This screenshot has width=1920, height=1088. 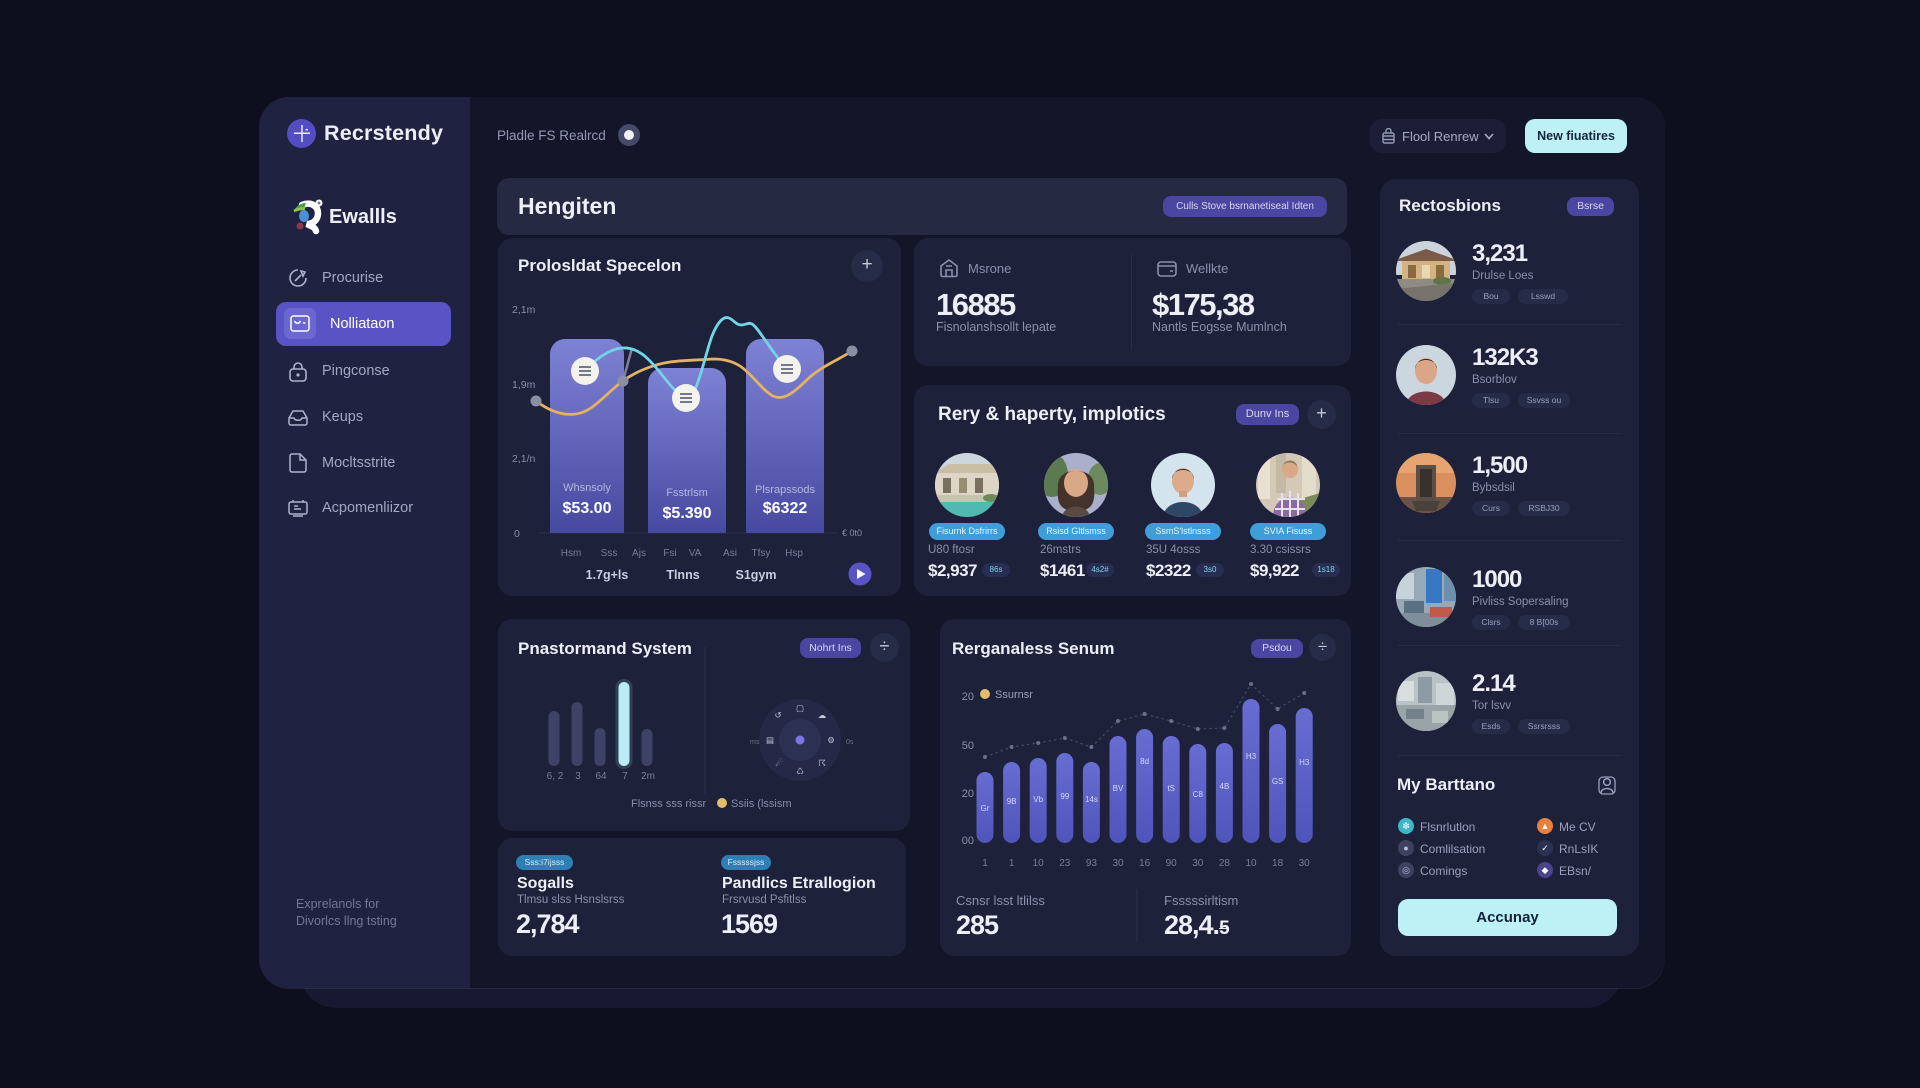 I want to click on svg-text: S1gym, so click(x=756, y=575).